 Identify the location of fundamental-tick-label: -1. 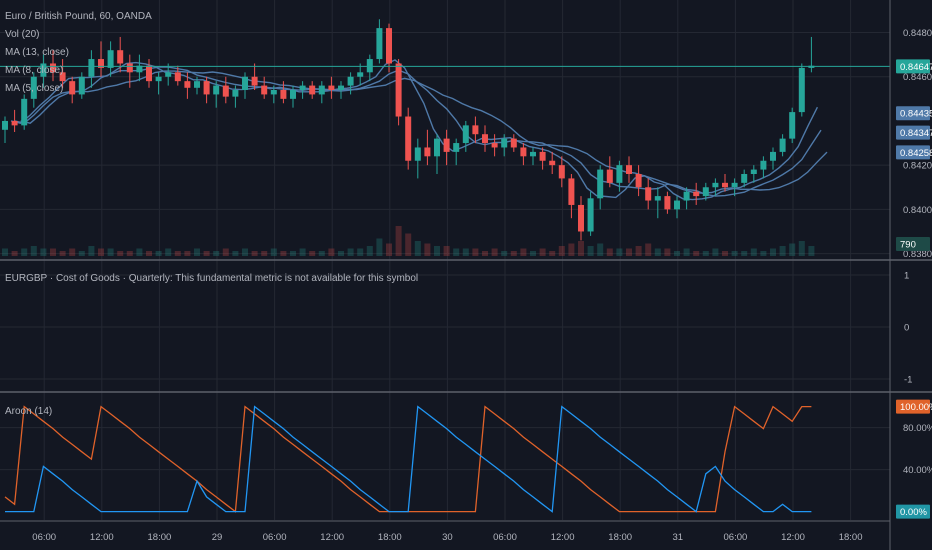
(908, 380).